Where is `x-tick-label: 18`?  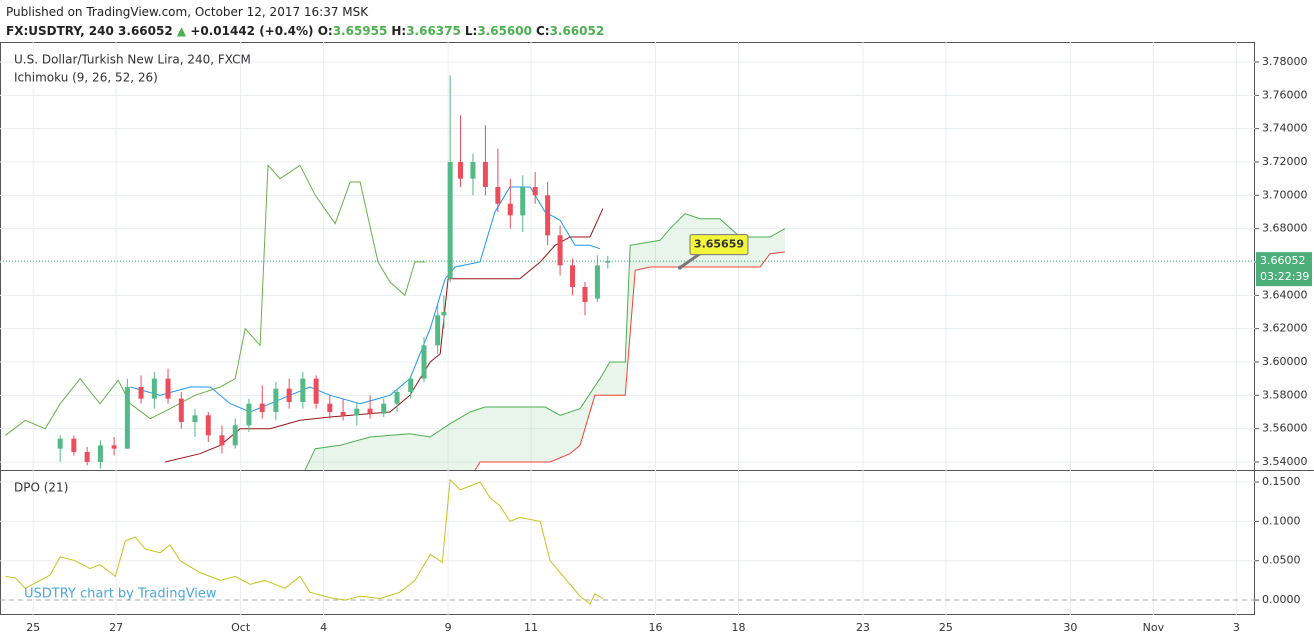 x-tick-label: 18 is located at coordinates (738, 627).